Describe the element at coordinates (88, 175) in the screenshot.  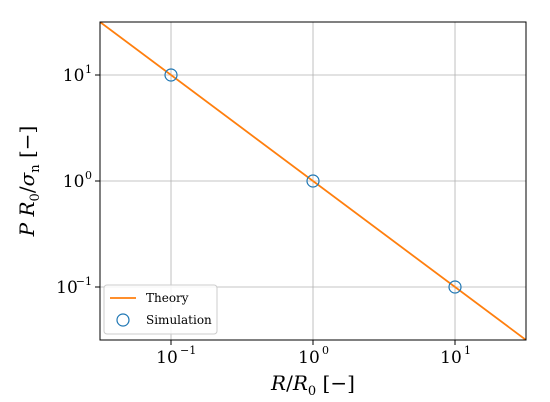
I see `y-tick-exponent: 0` at that location.